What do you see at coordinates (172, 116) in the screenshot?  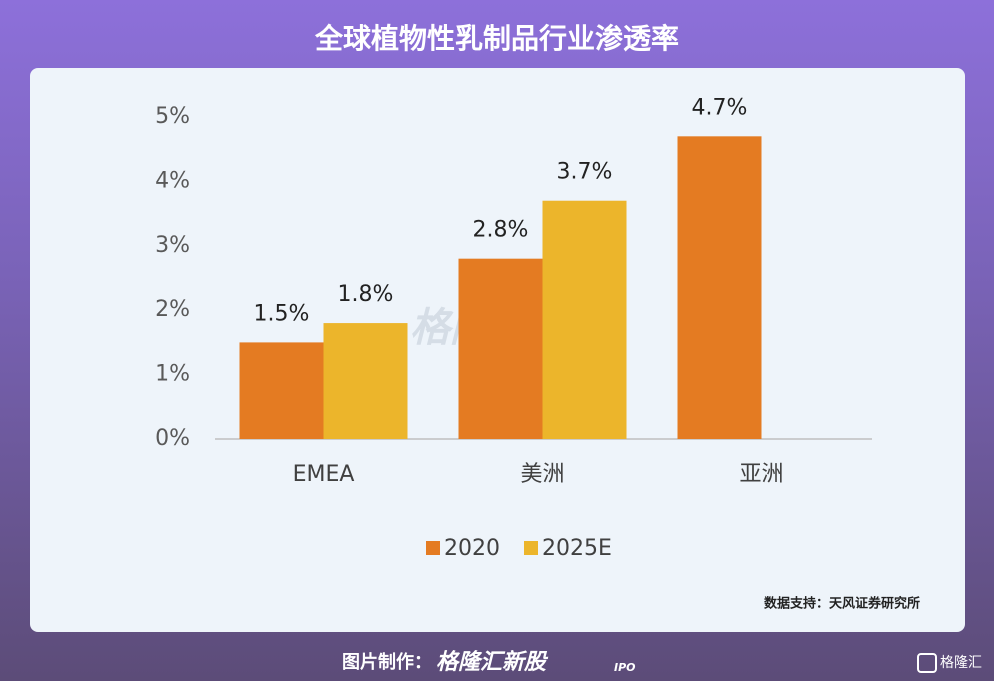 I see `y-tick-label: 5%` at bounding box center [172, 116].